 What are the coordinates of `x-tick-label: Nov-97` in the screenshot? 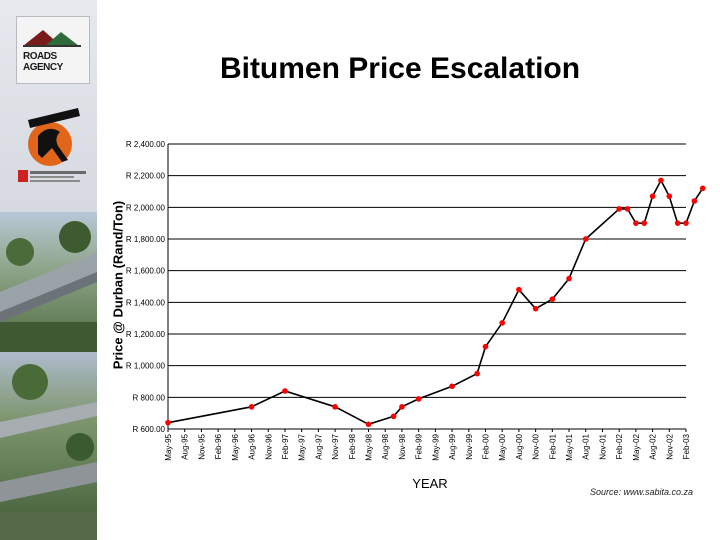 It's located at (335, 446).